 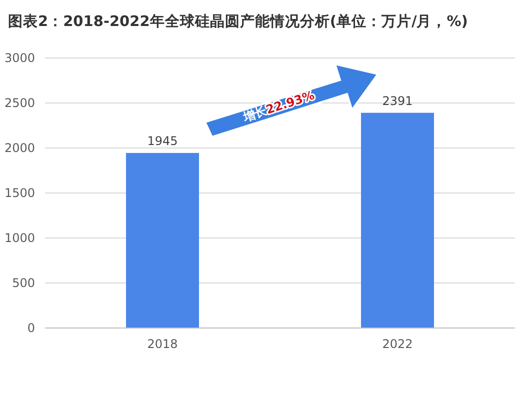 I want to click on y-tick-label: 3000, so click(x=19, y=58).